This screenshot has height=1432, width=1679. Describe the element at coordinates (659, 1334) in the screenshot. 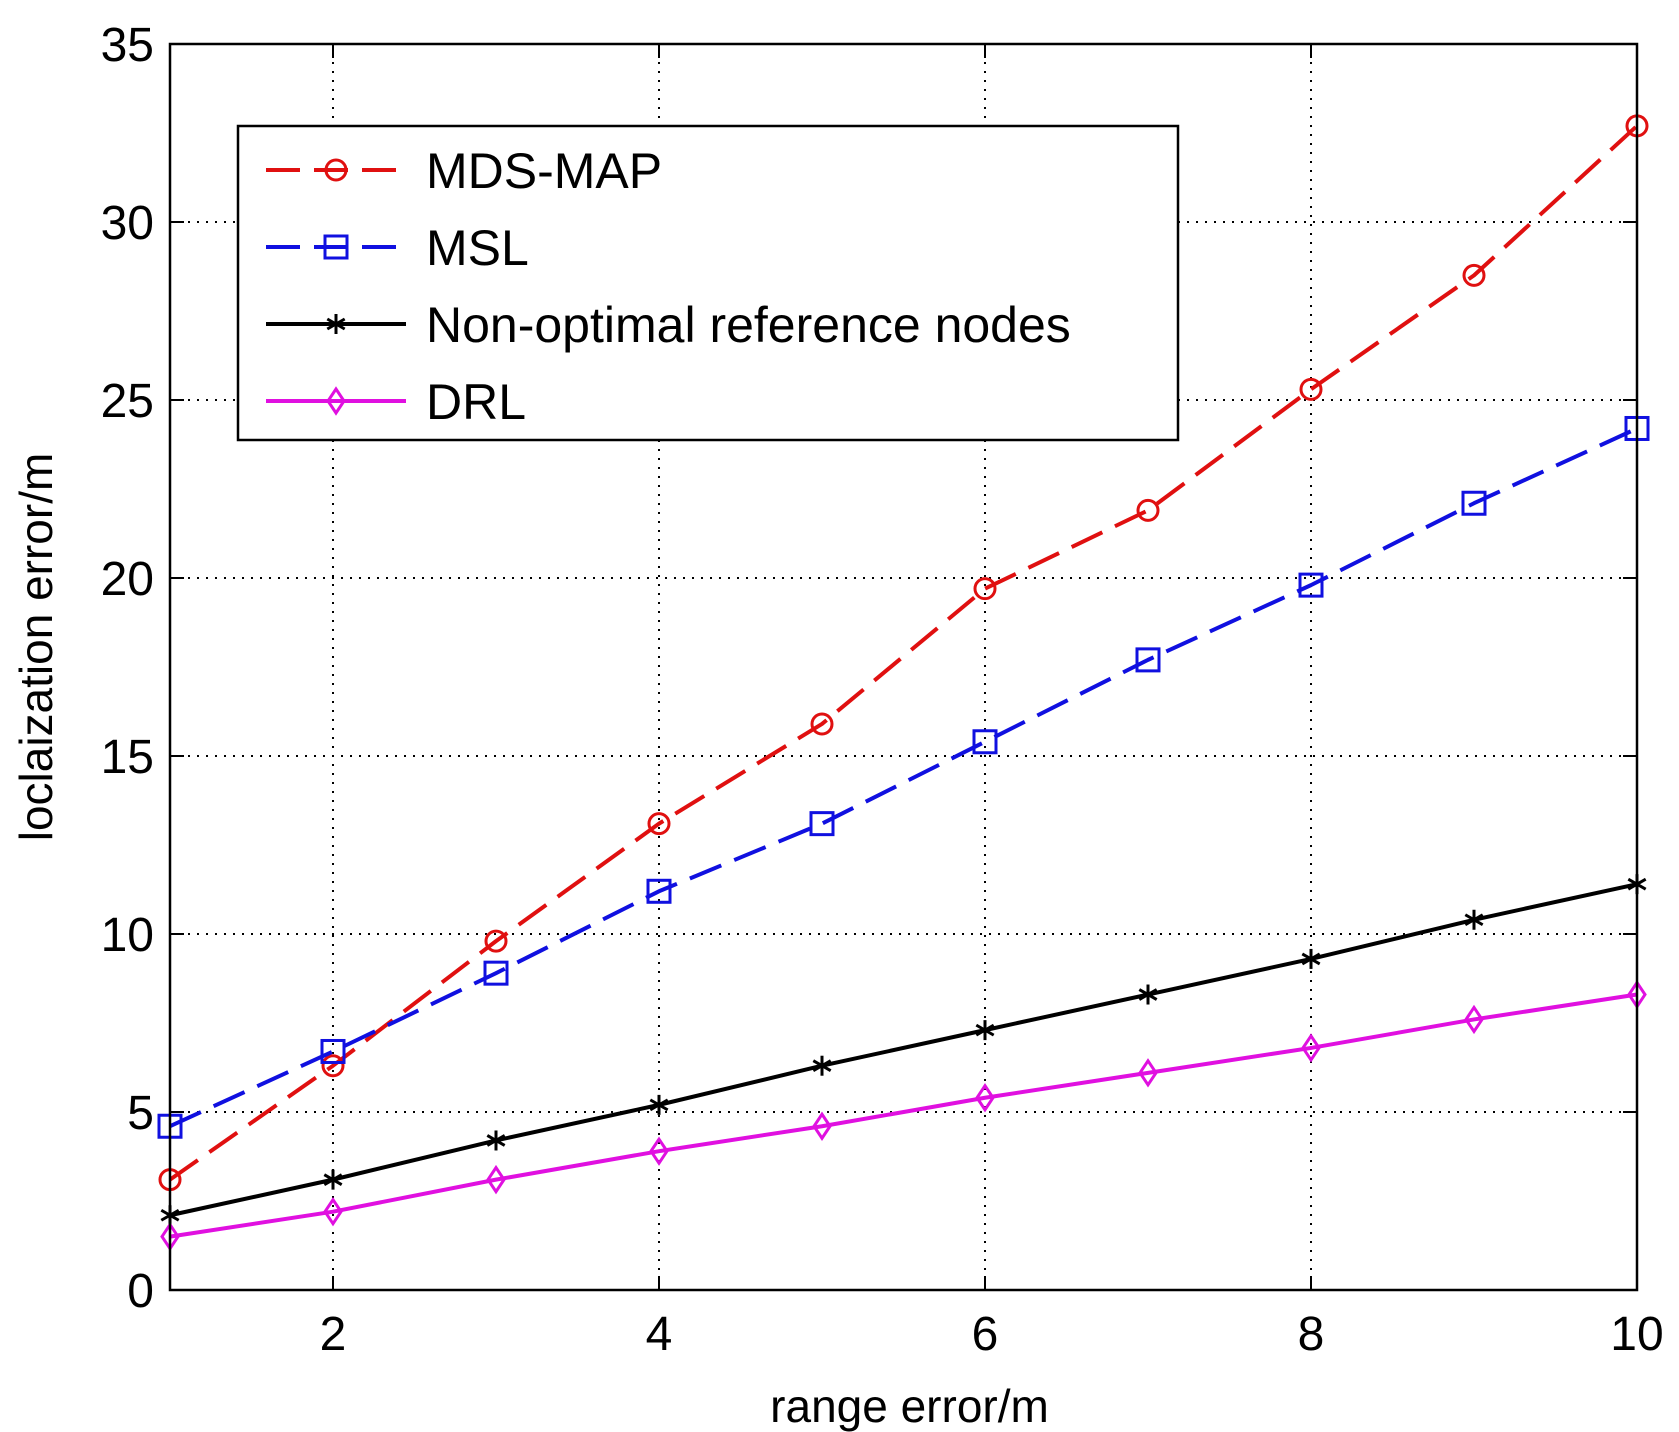

I see `x-tick-label: 4` at that location.